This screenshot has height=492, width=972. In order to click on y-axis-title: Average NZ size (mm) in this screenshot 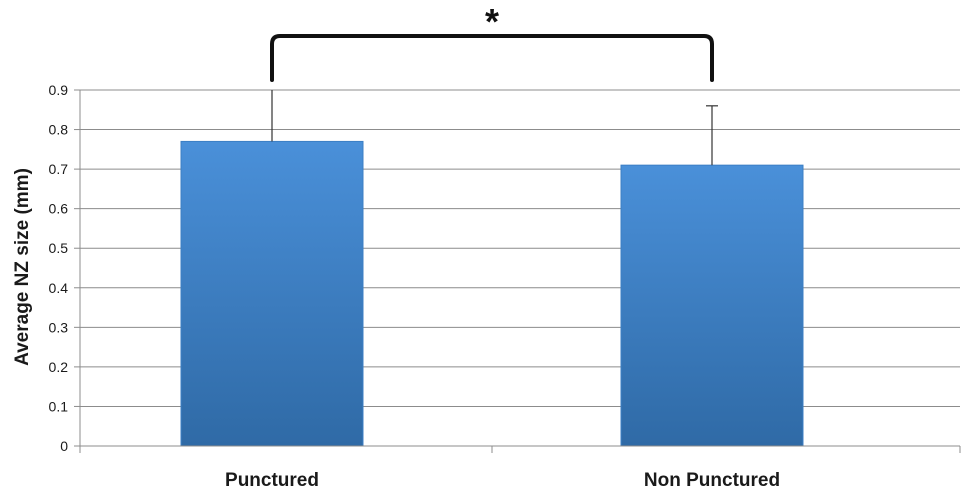, I will do `click(22, 267)`.